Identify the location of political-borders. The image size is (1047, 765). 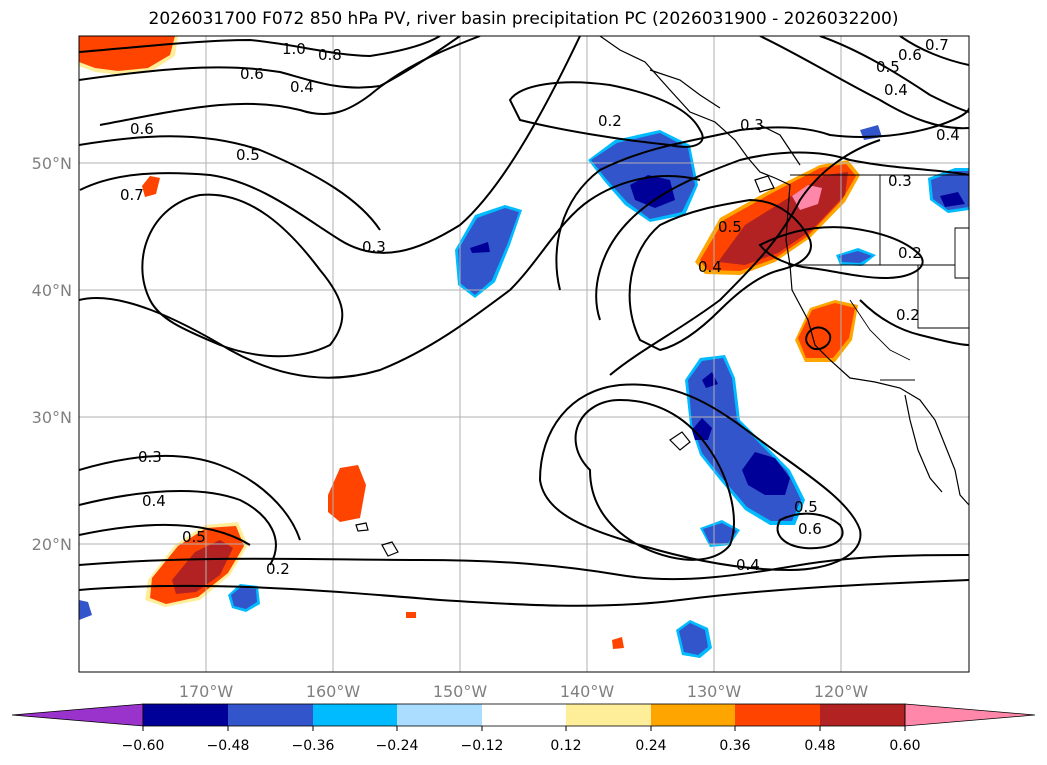
(878, 277).